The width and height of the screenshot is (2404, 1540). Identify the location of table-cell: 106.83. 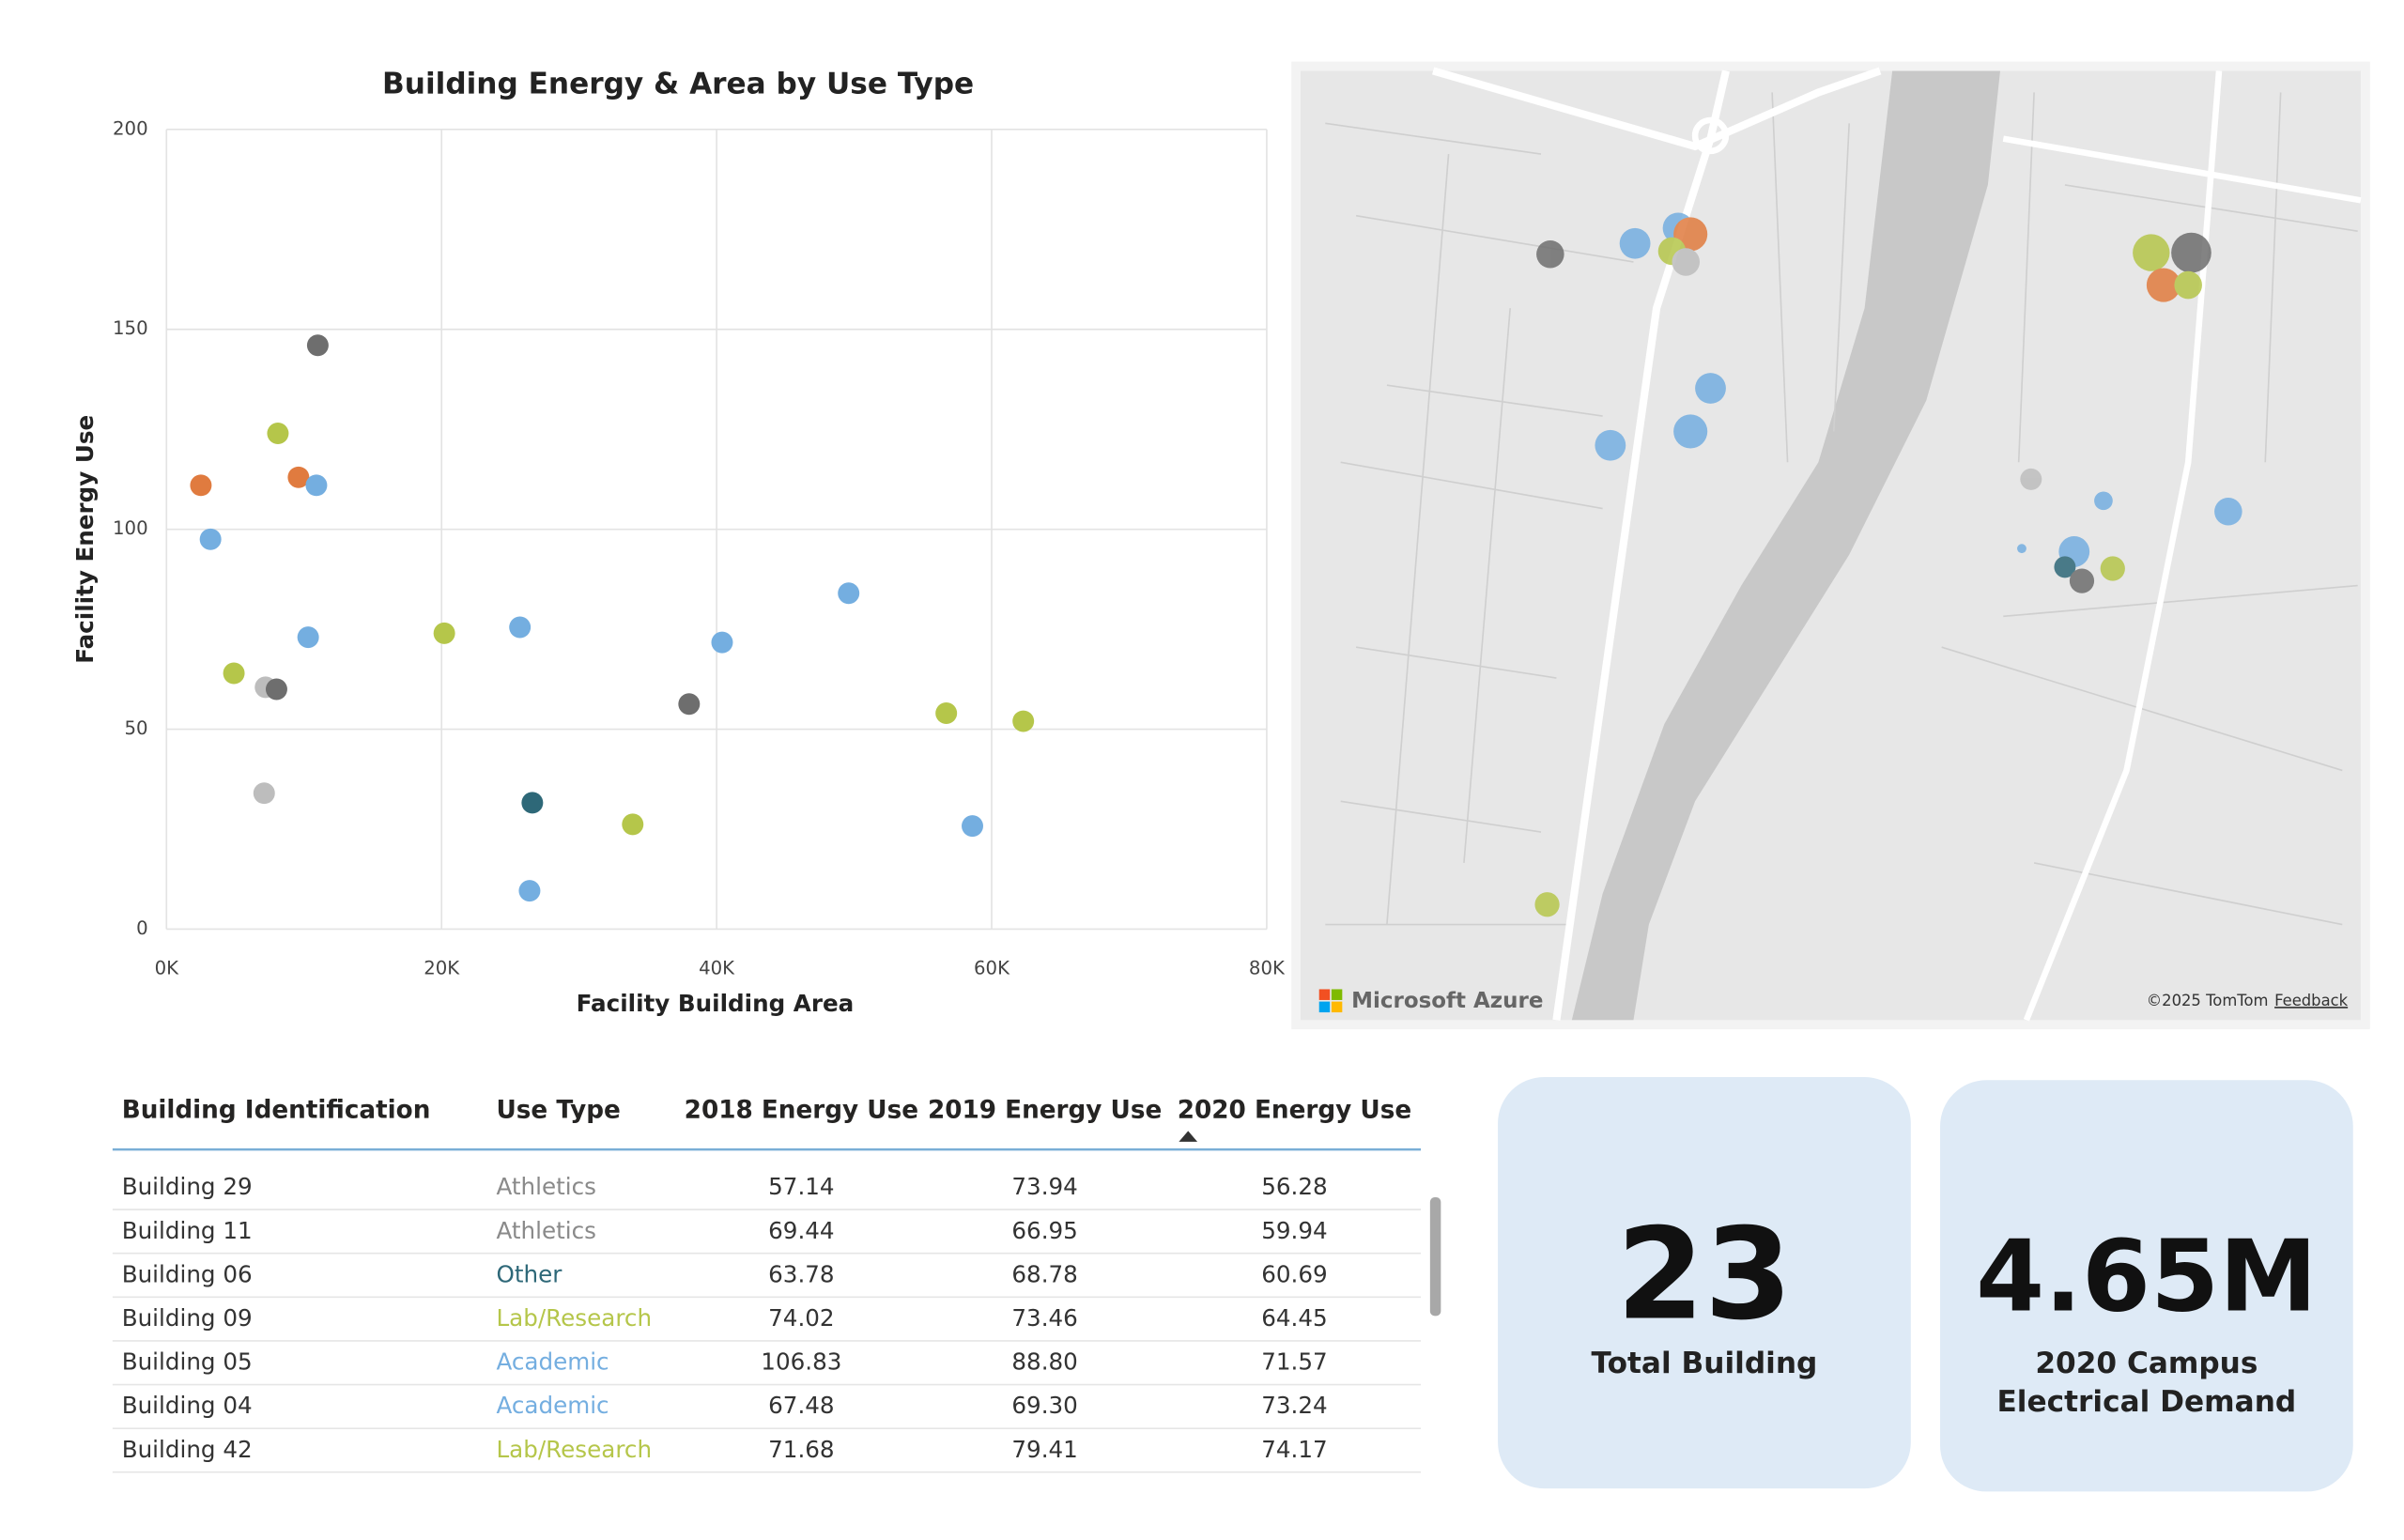
(801, 1362).